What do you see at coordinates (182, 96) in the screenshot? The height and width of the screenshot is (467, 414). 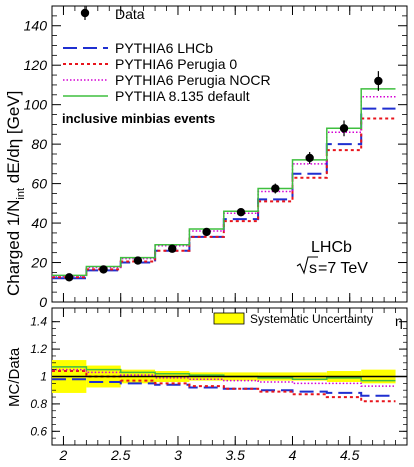 I see `legend-label-pythia8: PYTHIA 8.135 default` at bounding box center [182, 96].